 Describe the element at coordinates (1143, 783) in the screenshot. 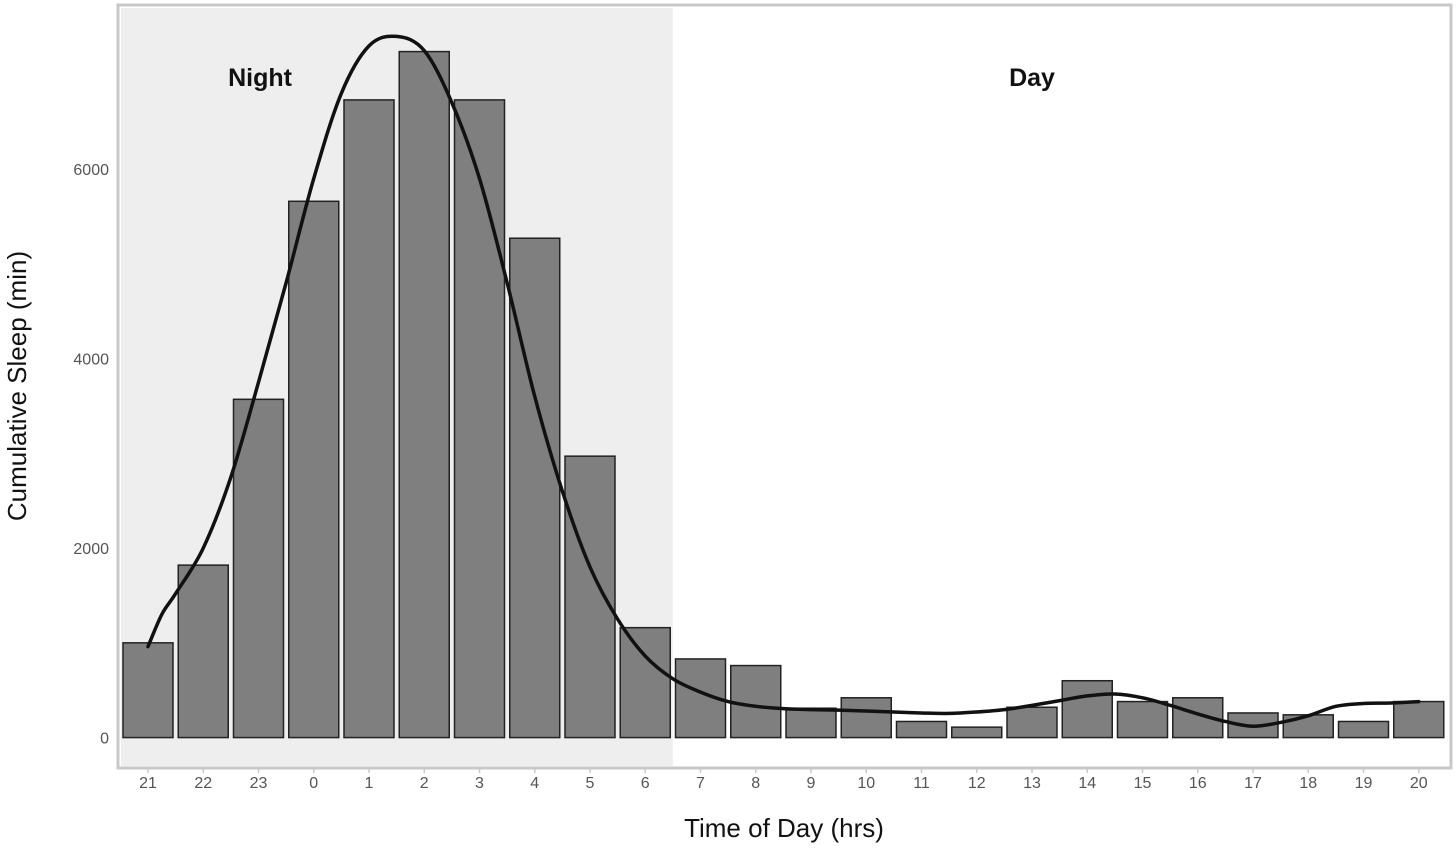

I see `x-tick-label-15: 15` at that location.